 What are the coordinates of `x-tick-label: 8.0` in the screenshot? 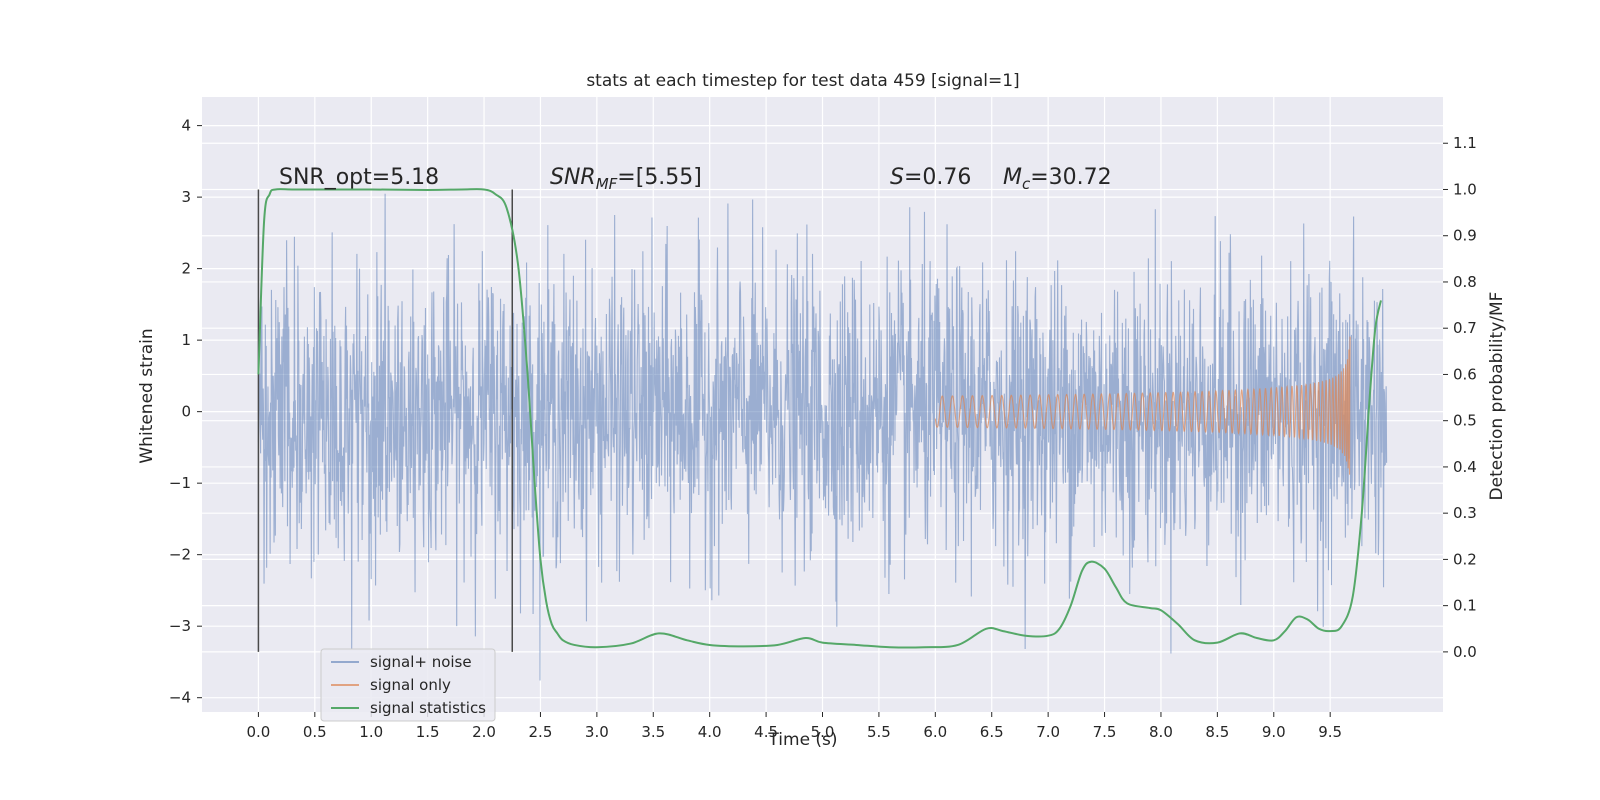 It's located at (1161, 732).